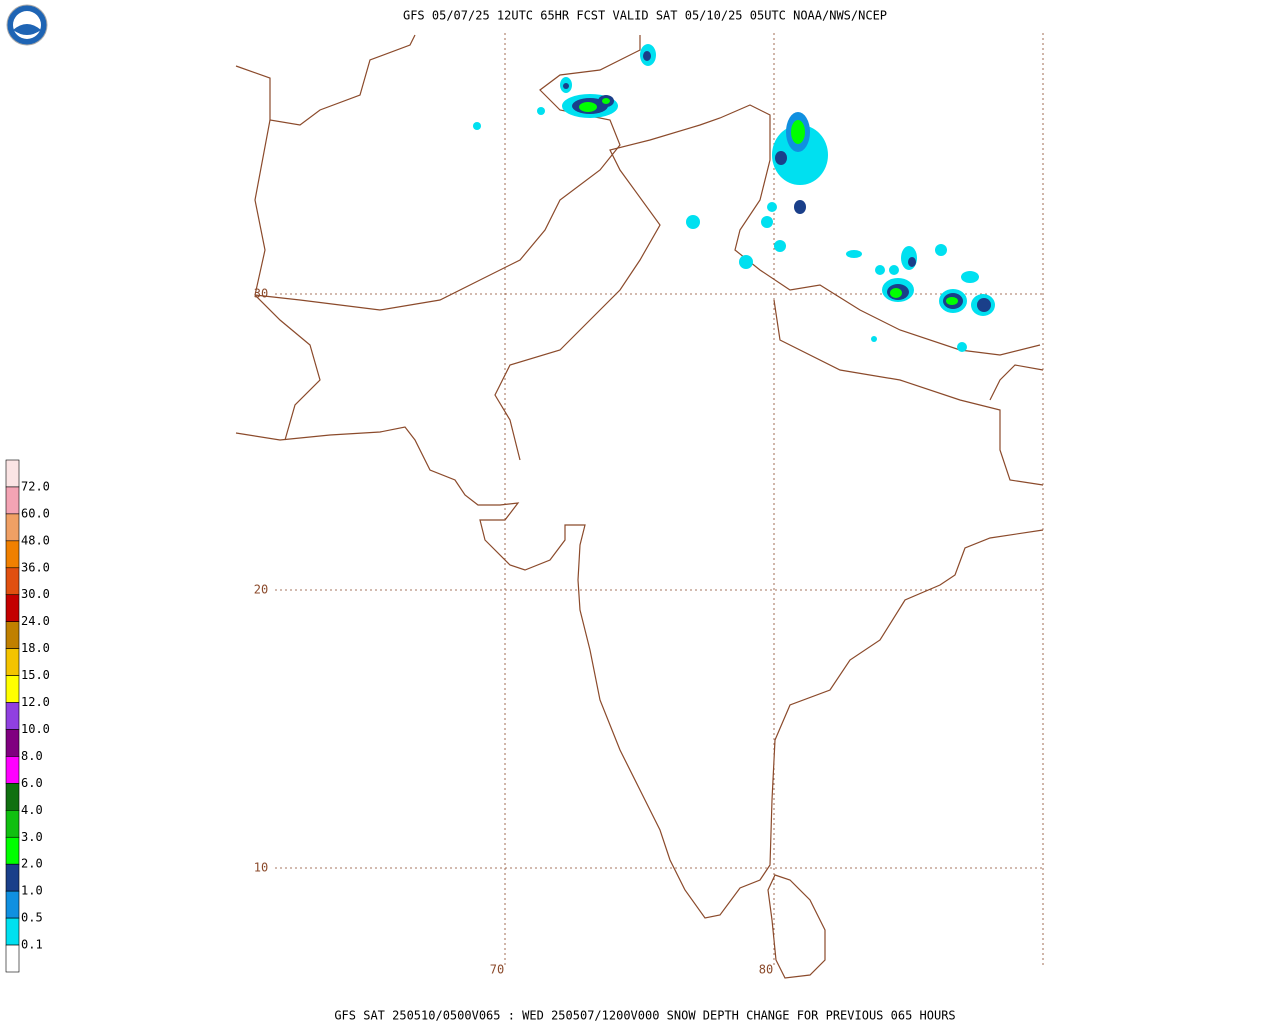  Describe the element at coordinates (32, 837) in the screenshot. I see `colorbar-label: 3.0` at that location.